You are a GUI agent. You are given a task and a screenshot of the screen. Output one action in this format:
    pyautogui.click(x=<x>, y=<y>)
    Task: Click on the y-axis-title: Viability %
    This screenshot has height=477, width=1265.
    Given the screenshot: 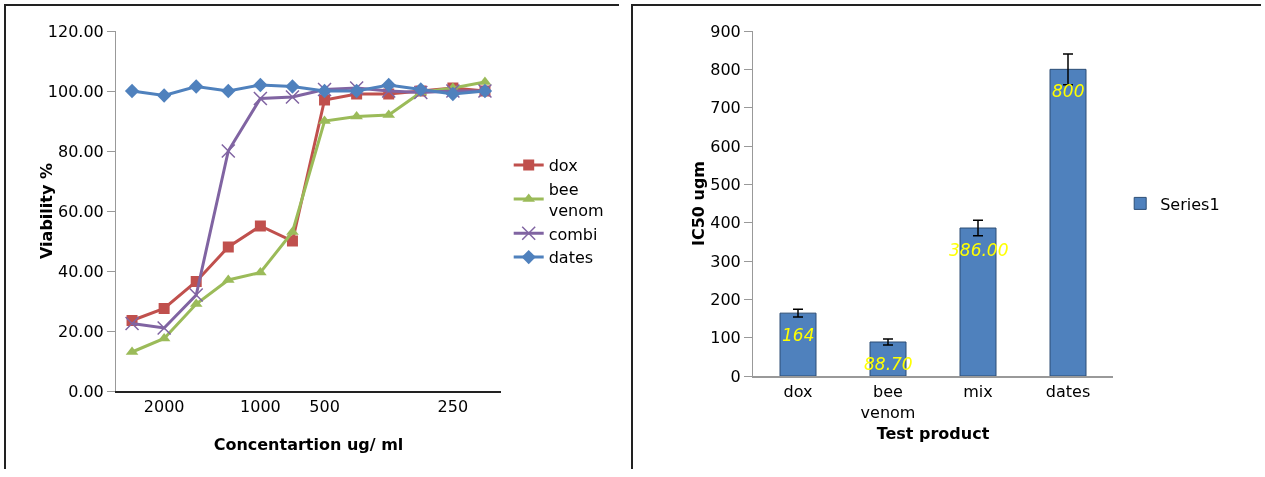 What is the action you would take?
    pyautogui.click(x=46, y=211)
    